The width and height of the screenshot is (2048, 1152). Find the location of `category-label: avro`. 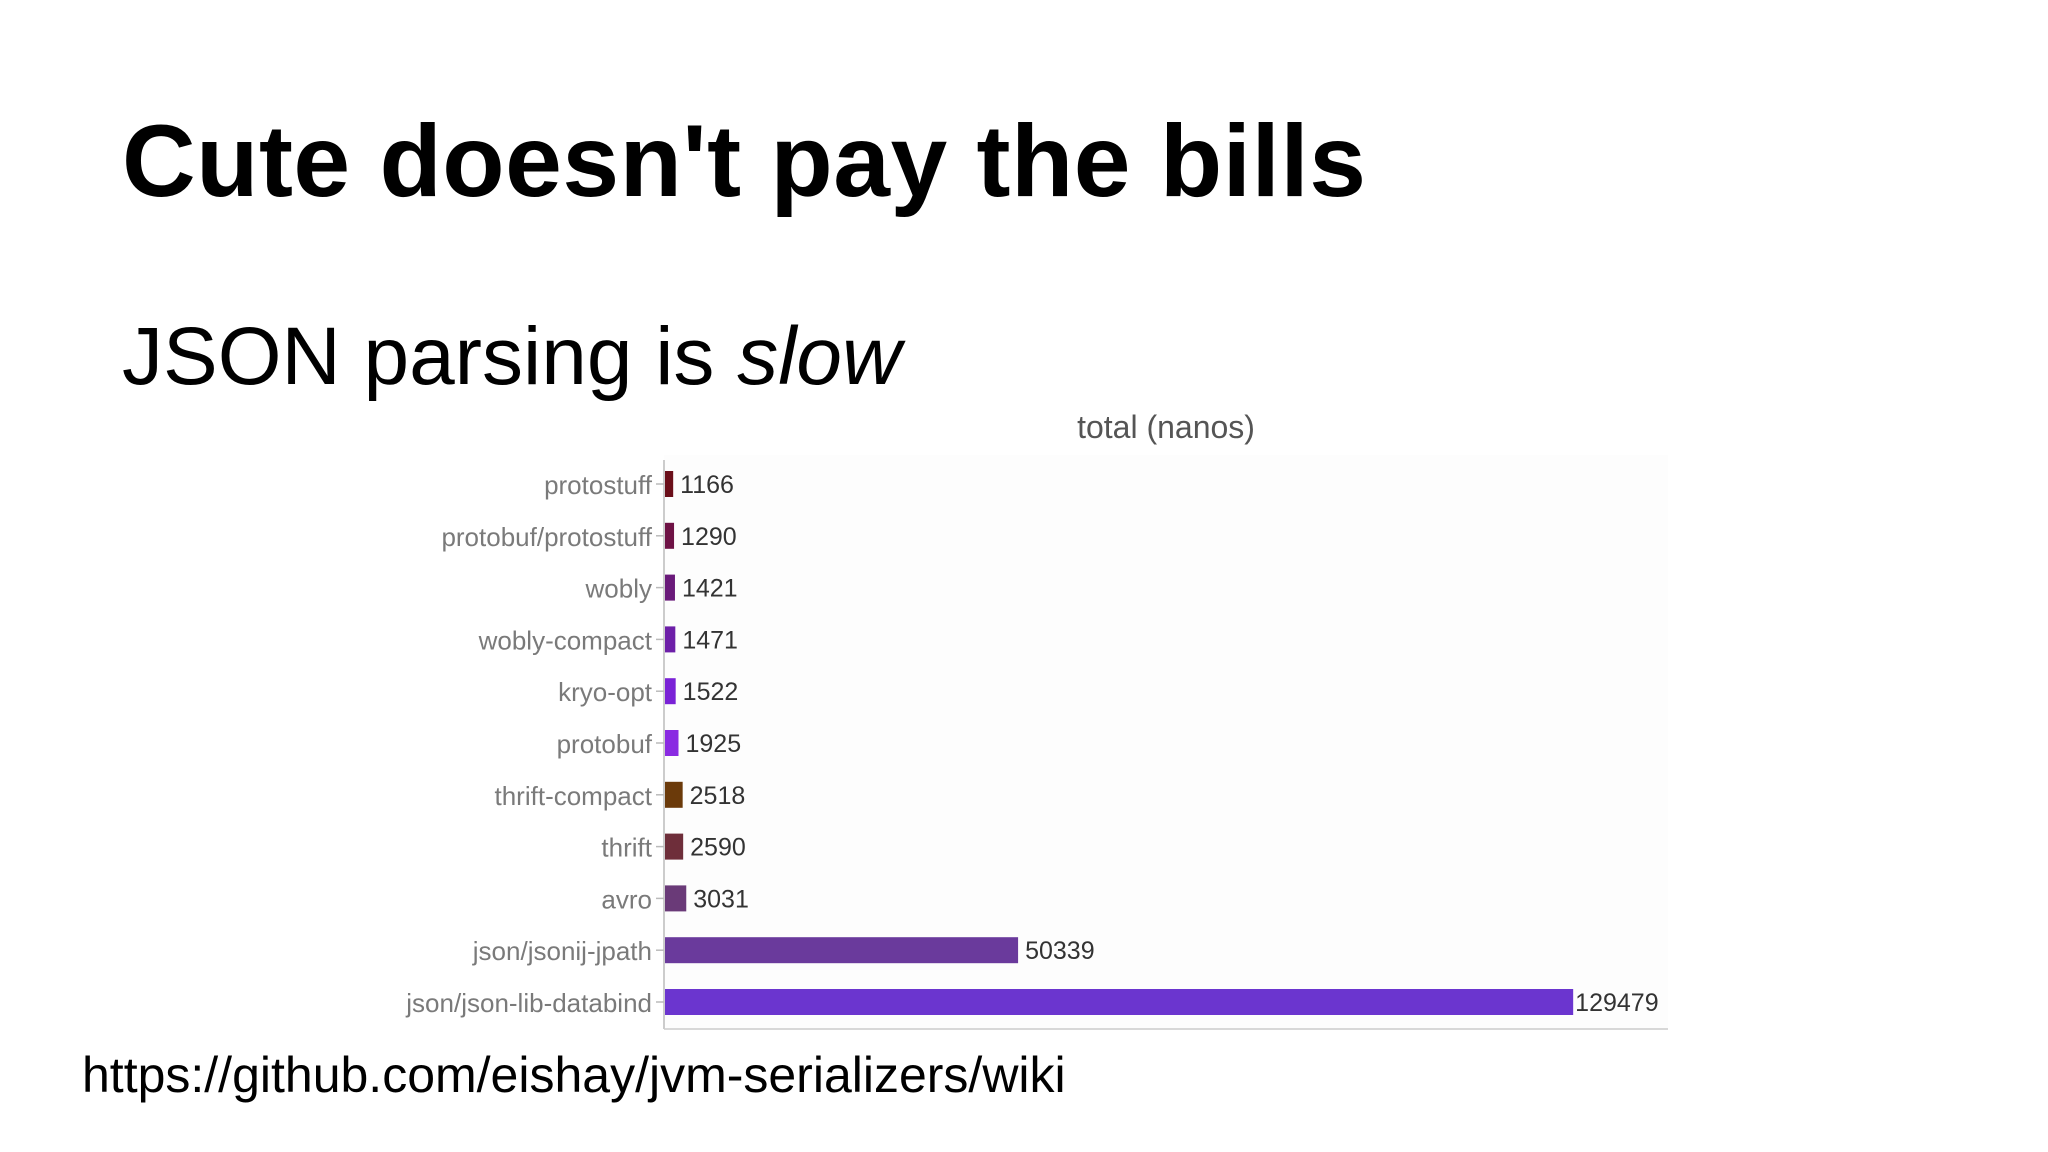

category-label: avro is located at coordinates (626, 899).